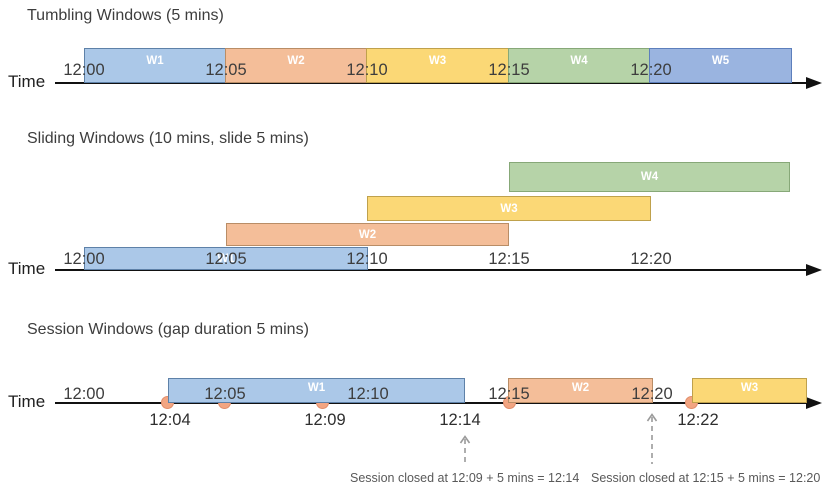 This screenshot has width=829, height=498. What do you see at coordinates (84, 70) in the screenshot?
I see `tumbling-tick-1200: 12:00` at bounding box center [84, 70].